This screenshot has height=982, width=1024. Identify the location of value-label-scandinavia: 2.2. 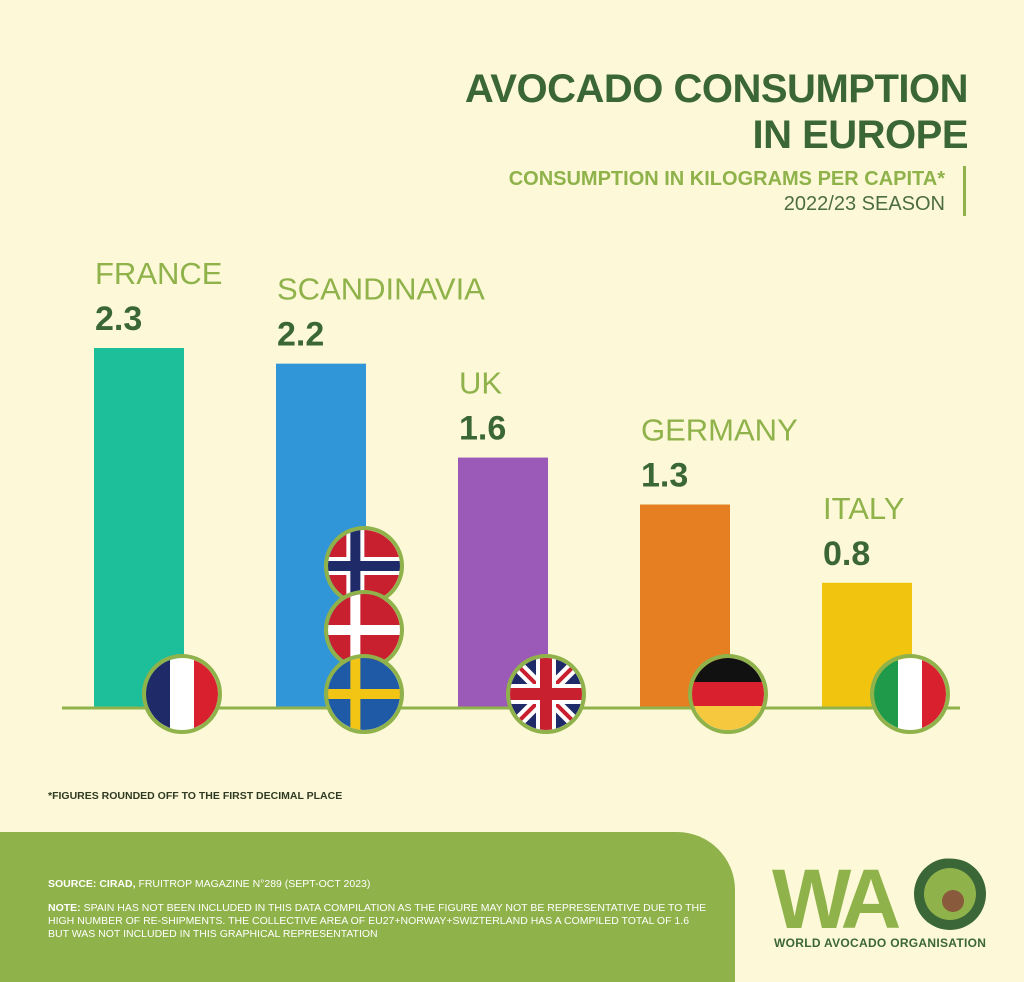
(300, 335).